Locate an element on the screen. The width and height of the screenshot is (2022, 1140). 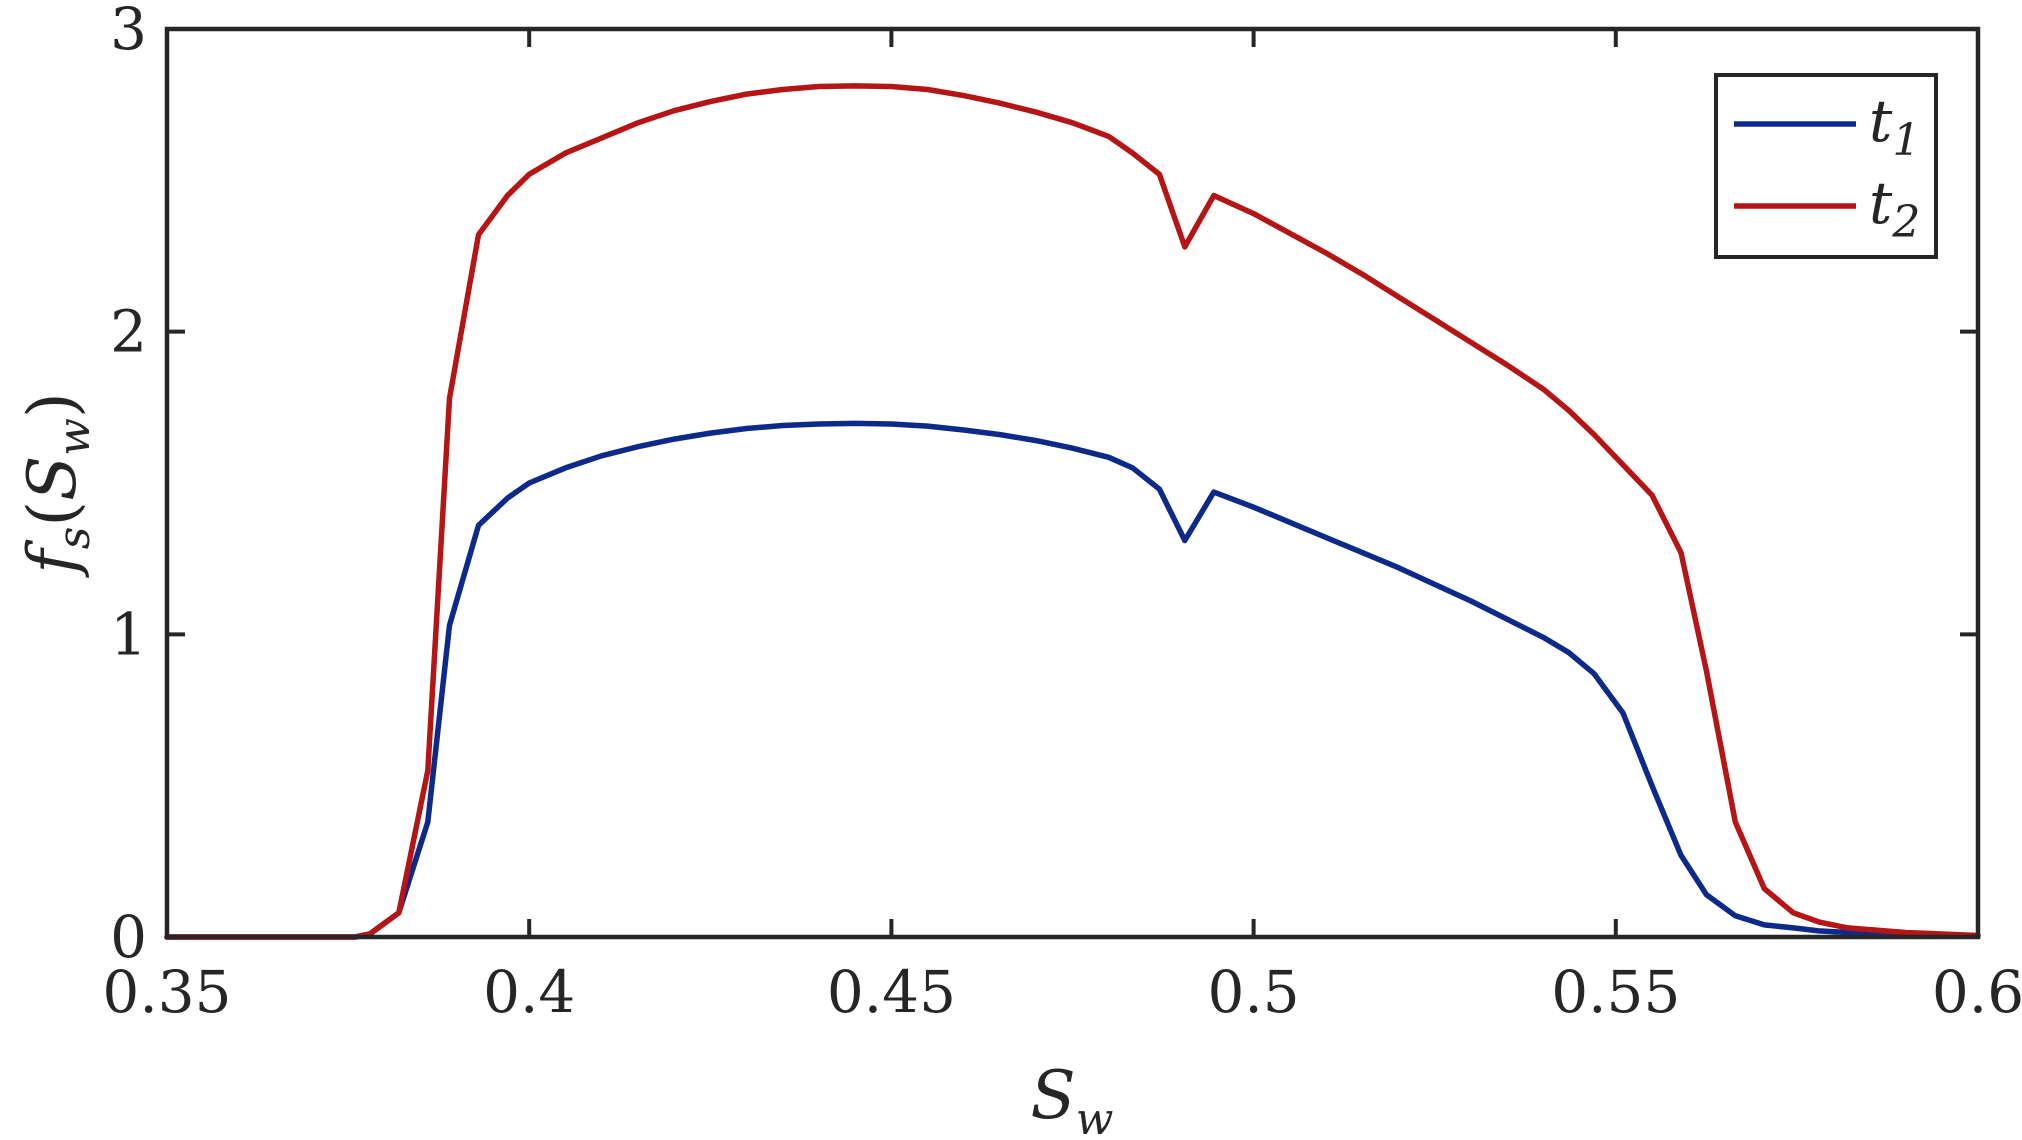
y-tick-label: 2 is located at coordinates (128, 332).